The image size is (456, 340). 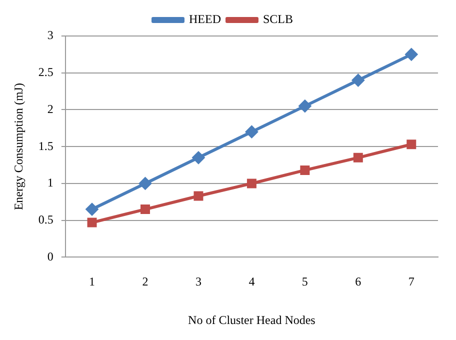 I want to click on x-tick-label: 6, so click(x=358, y=281).